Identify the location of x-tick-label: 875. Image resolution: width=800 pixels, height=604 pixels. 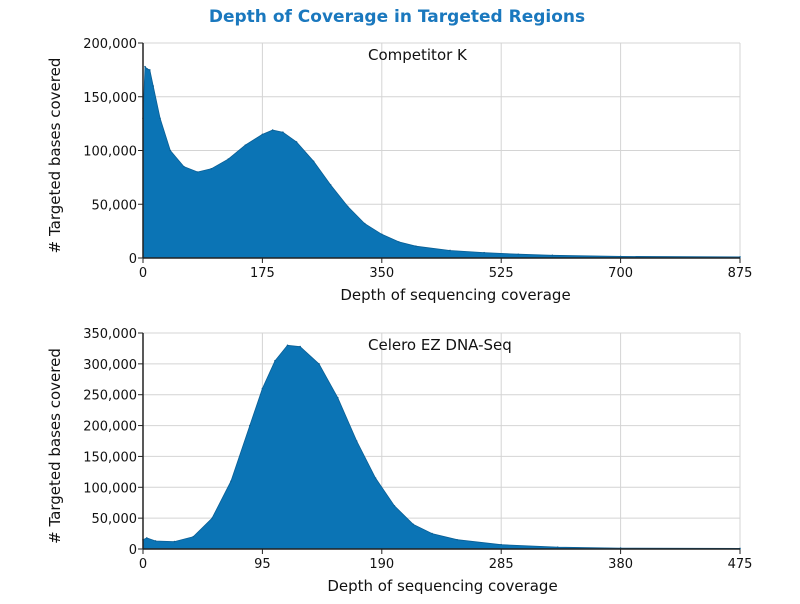
(740, 273).